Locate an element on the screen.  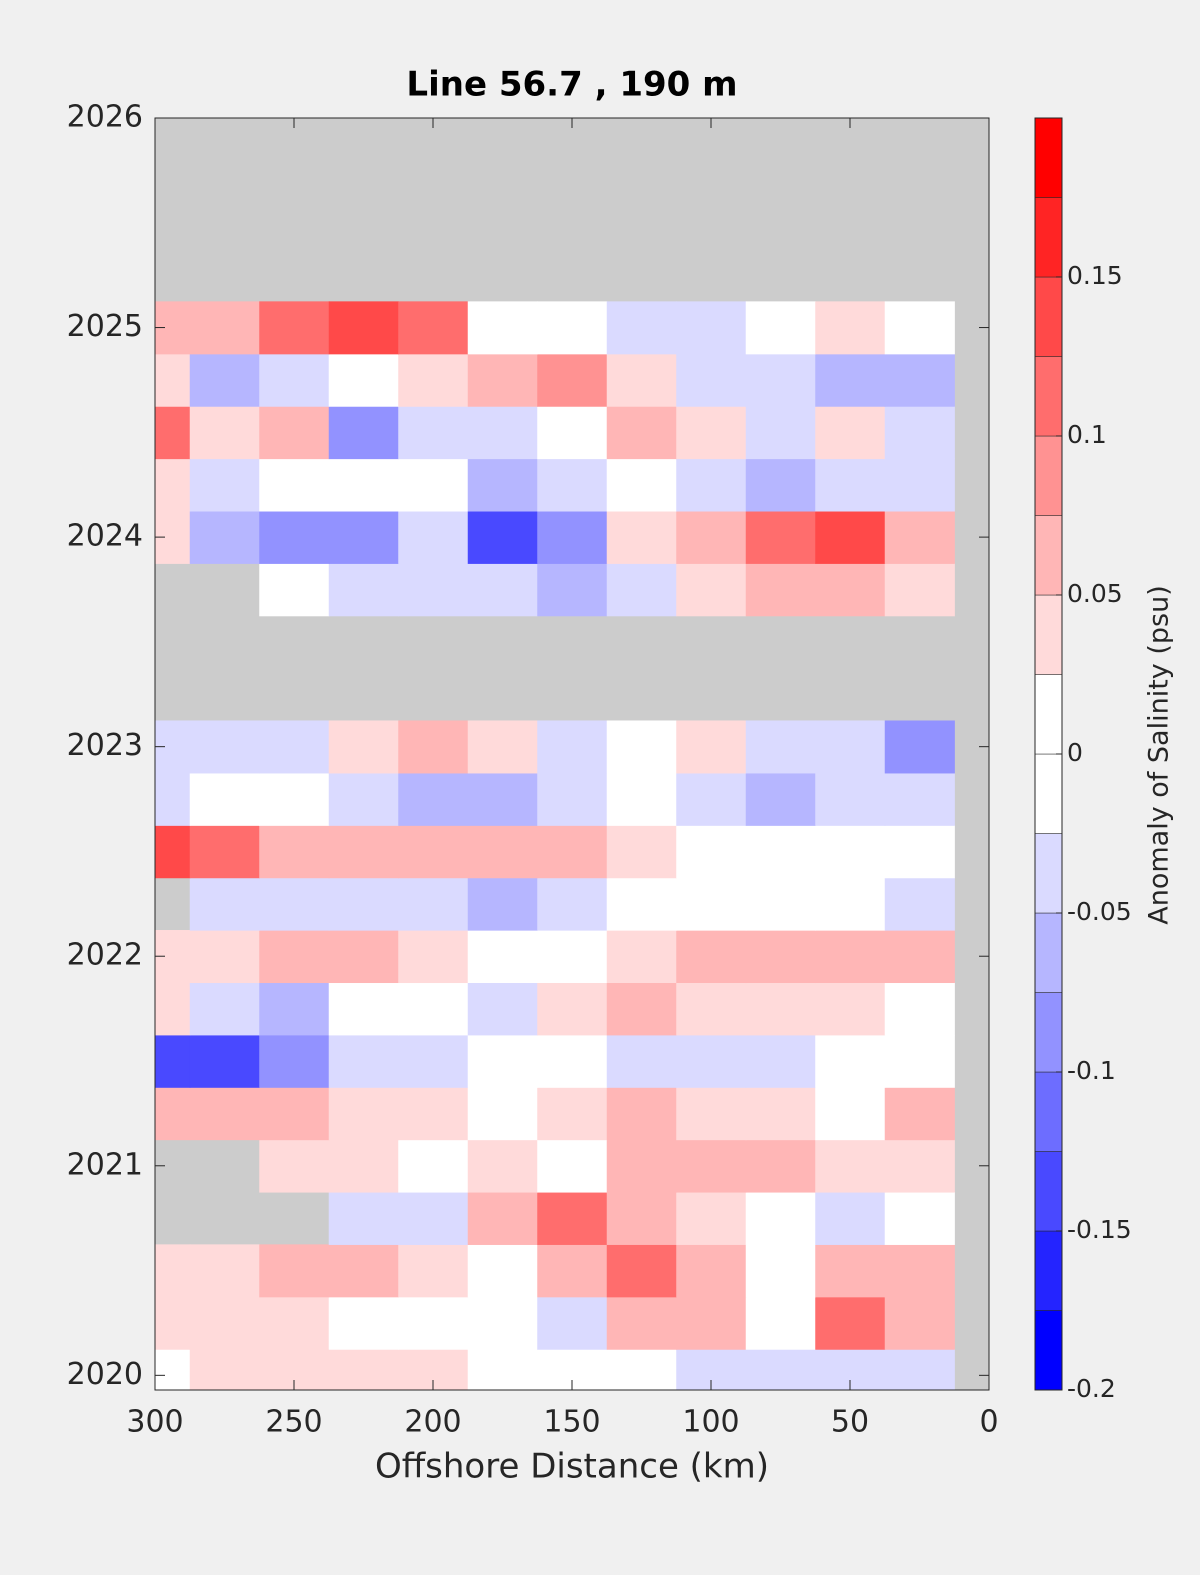
y-tick-label: 2024 is located at coordinates (105, 536).